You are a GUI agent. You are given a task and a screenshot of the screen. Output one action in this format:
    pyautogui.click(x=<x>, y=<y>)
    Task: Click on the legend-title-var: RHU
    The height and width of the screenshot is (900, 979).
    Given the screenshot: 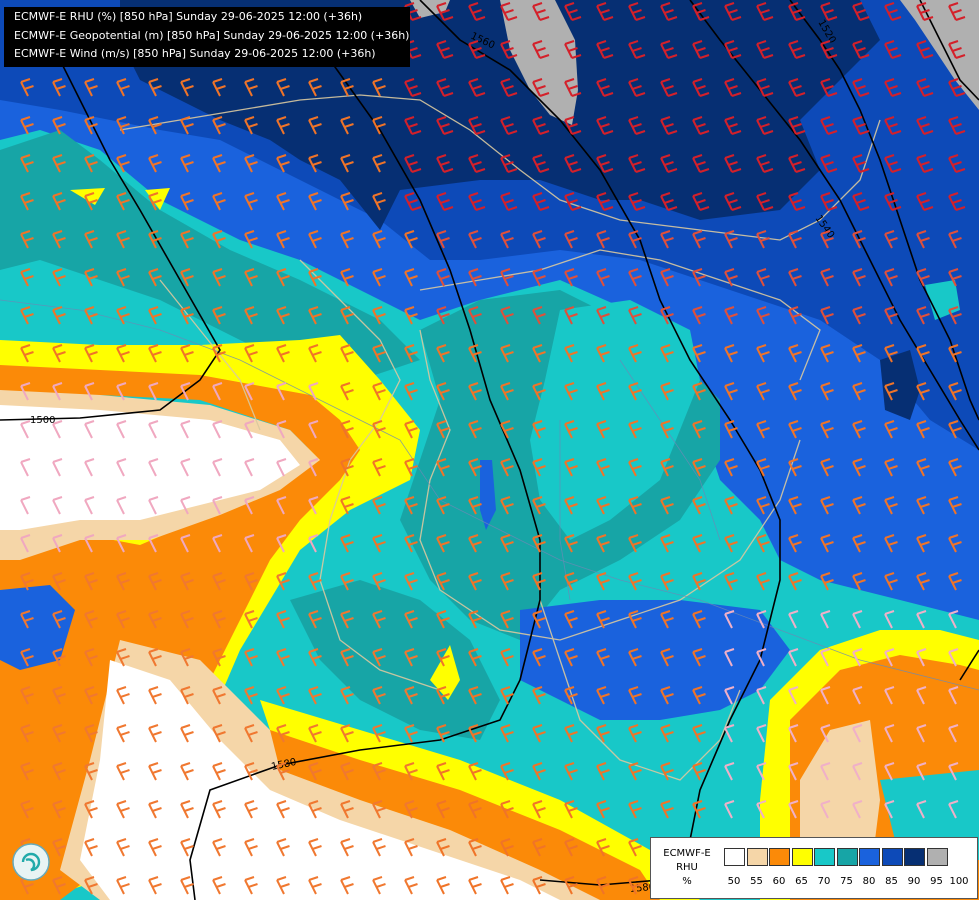 What is the action you would take?
    pyautogui.click(x=687, y=867)
    